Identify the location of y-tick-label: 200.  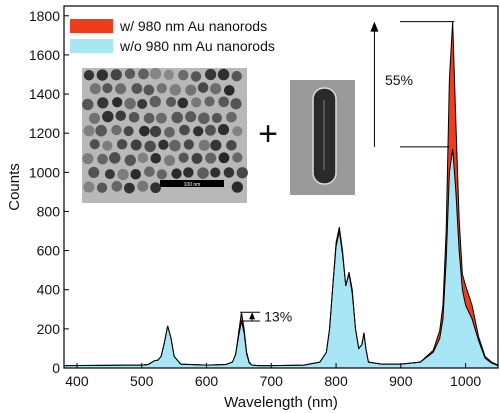
(49, 329).